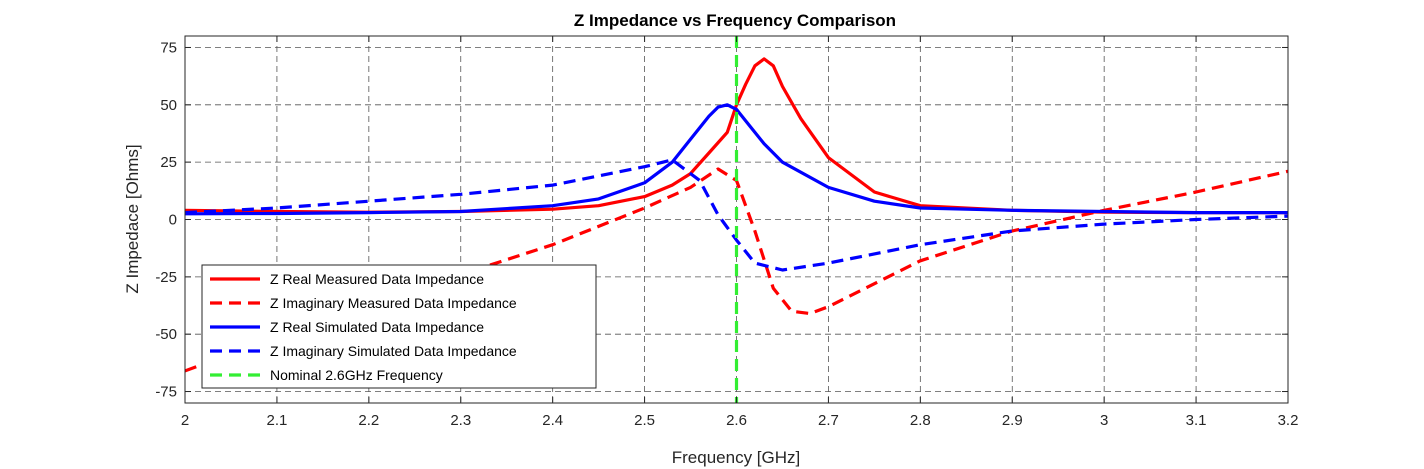  What do you see at coordinates (460, 420) in the screenshot?
I see `x-tick-label: 2.3` at bounding box center [460, 420].